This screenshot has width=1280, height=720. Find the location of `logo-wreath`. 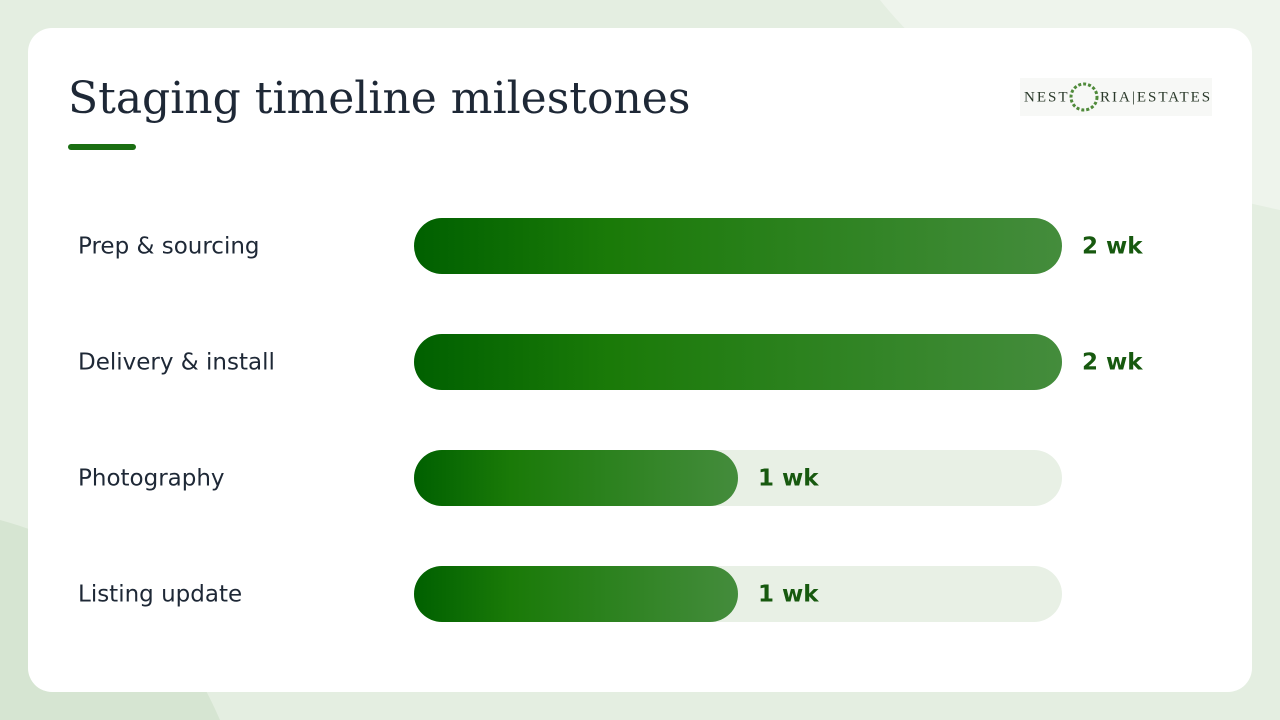

logo-wreath is located at coordinates (1084, 97).